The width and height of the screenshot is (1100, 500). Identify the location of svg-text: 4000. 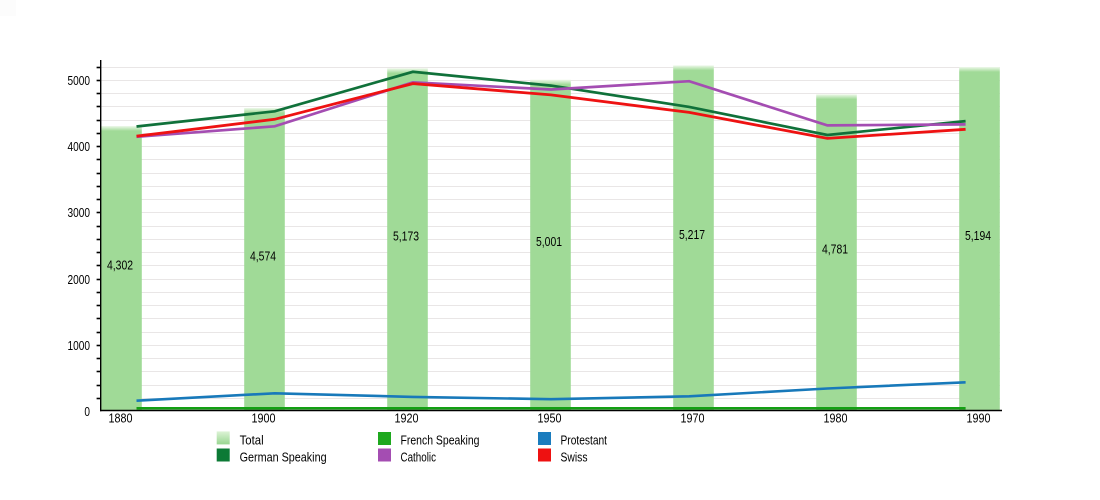
(79, 147).